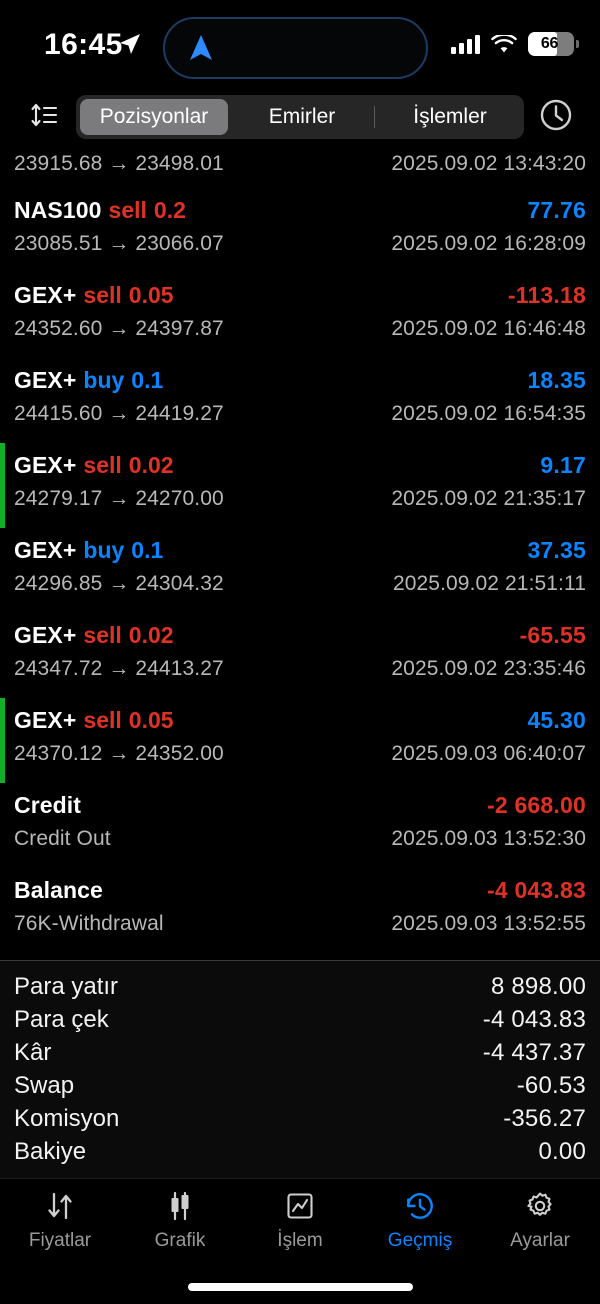 Image resolution: width=600 pixels, height=1304 pixels. Describe the element at coordinates (60, 1206) in the screenshot. I see `quotes-arrows-icon` at that location.